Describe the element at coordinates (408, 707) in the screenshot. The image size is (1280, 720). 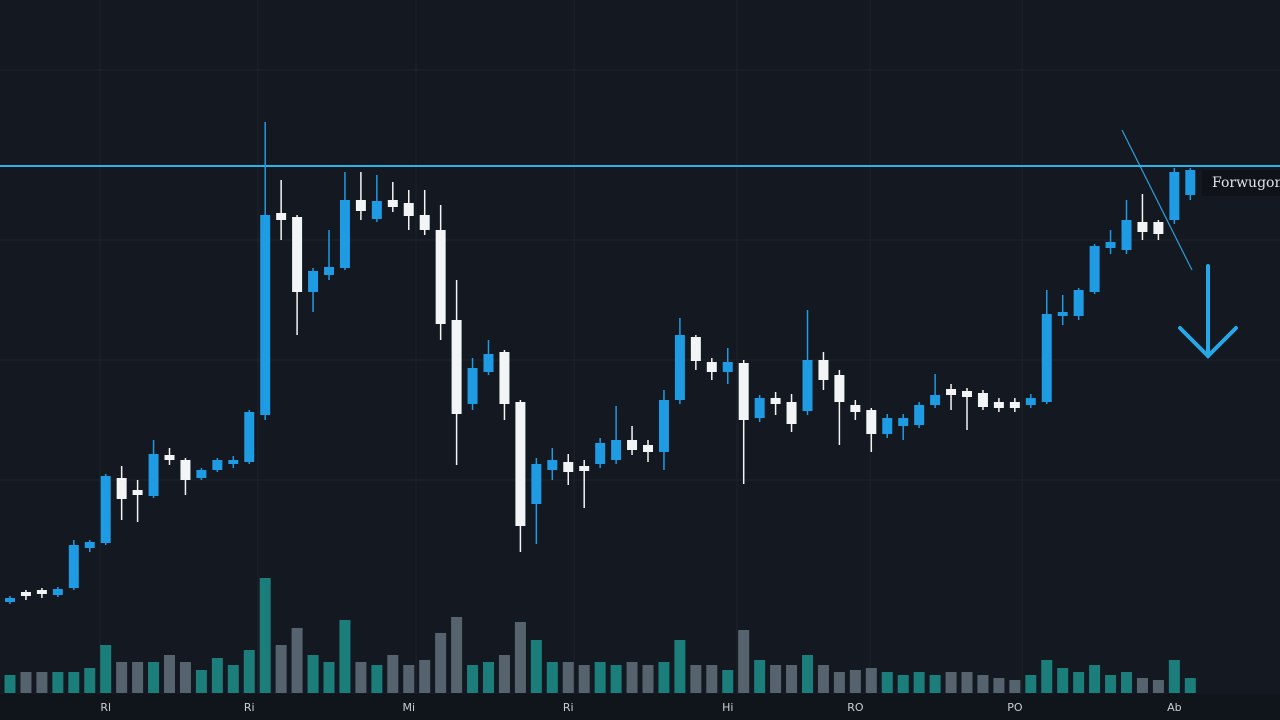
I see `x-tick-label: Mi` at that location.